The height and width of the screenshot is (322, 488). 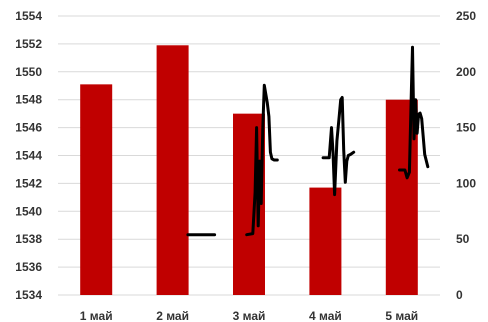 What do you see at coordinates (463, 239) in the screenshot?
I see `y2-tick-label: 50` at bounding box center [463, 239].